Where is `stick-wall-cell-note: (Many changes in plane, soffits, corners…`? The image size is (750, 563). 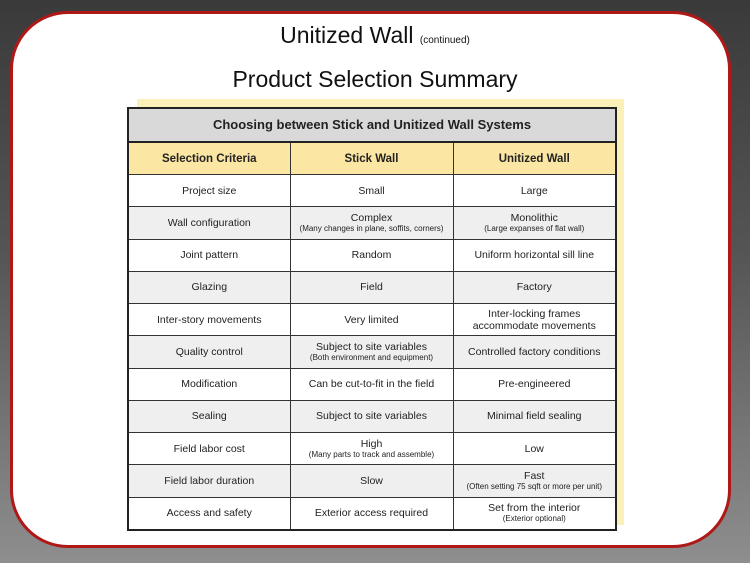
stick-wall-cell-note: (Many changes in plane, soffits, corners… is located at coordinates (371, 228).